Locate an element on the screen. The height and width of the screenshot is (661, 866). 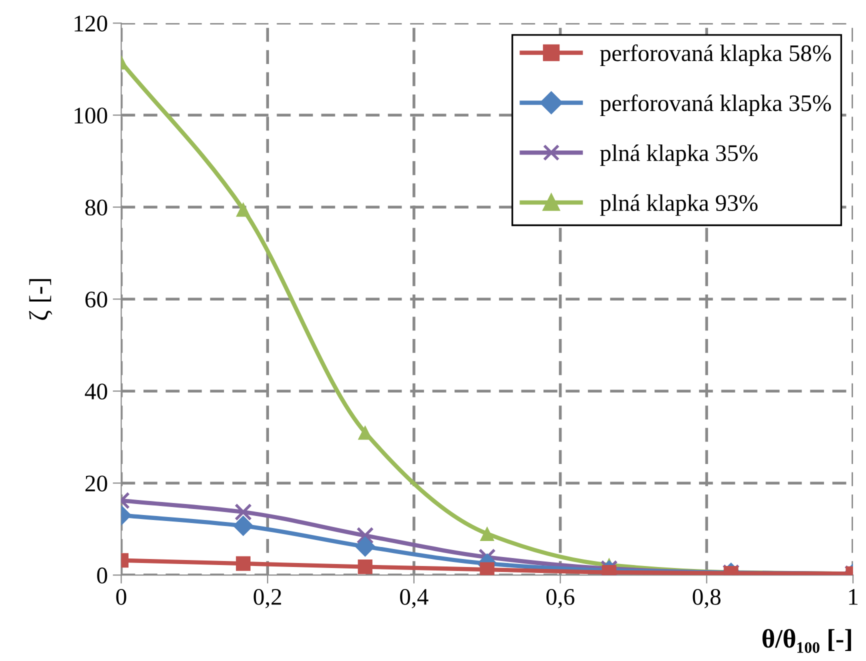
legend-label: plná klapka 35% is located at coordinates (679, 155).